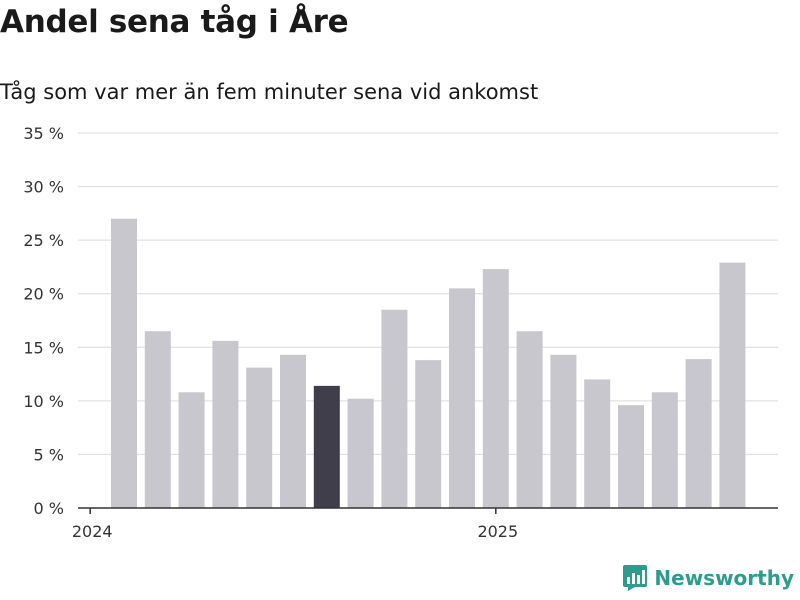  I want to click on y-tick-label: 0 %, so click(49, 508).